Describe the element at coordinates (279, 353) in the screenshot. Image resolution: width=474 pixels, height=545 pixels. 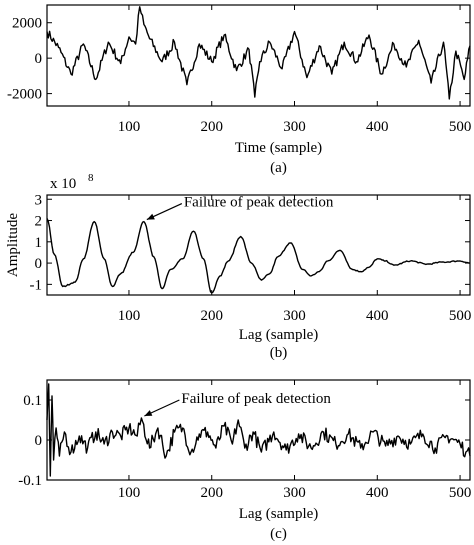
I see `panel-b-caption: (b)` at that location.